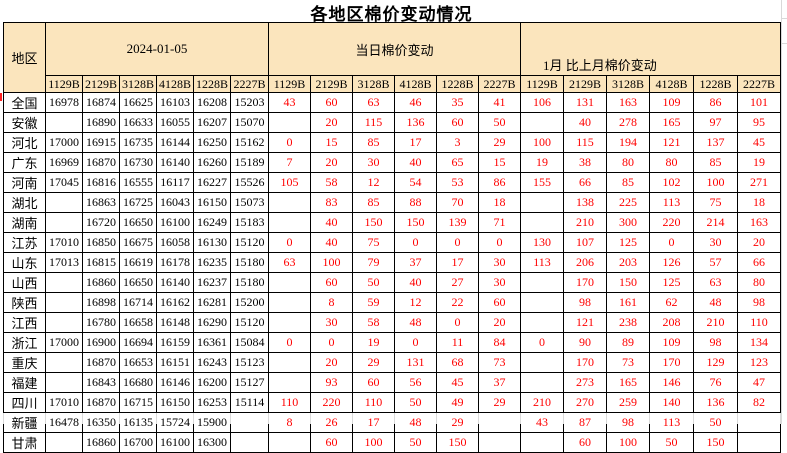 The height and width of the screenshot is (453, 787). Describe the element at coordinates (64, 342) in the screenshot. I see `price-cell: 17000` at that location.